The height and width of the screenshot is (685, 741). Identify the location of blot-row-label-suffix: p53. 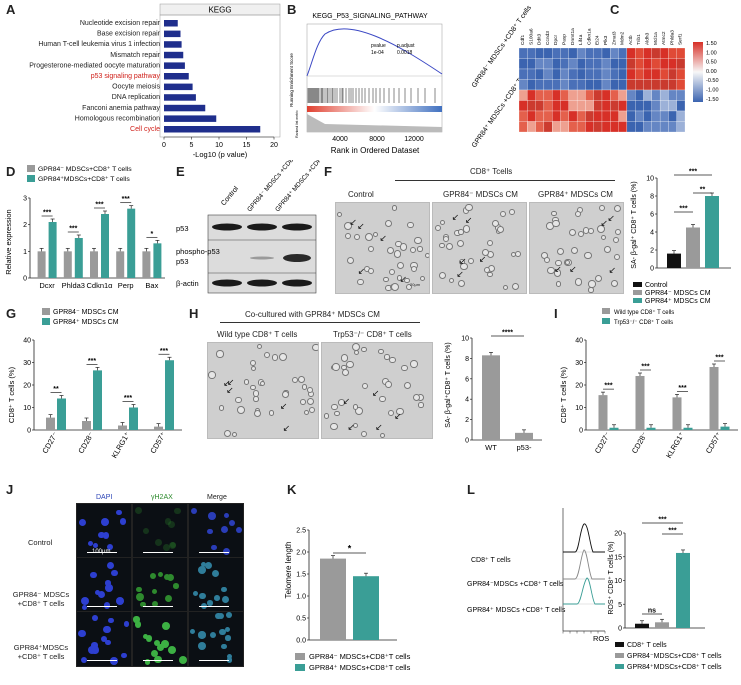
(182, 261).